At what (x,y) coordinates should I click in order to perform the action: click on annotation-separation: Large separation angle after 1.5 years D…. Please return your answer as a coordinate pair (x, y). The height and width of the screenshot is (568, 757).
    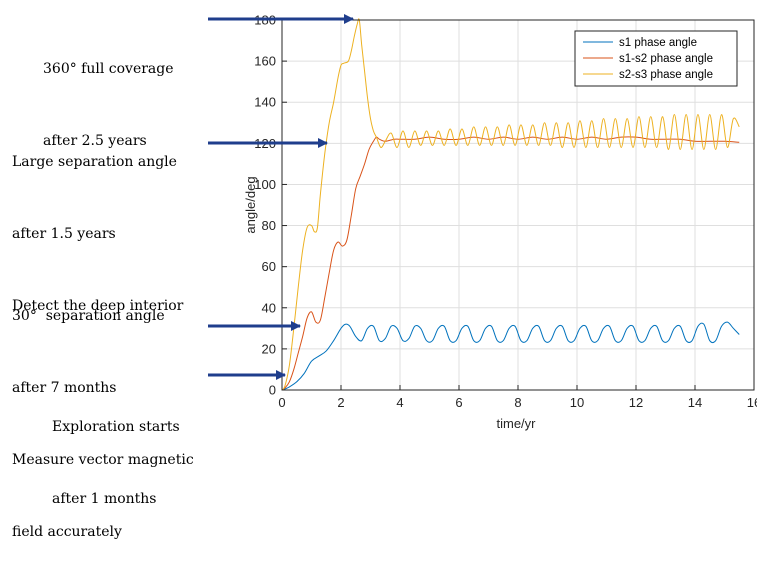
    Looking at the image, I should click on (97, 222).